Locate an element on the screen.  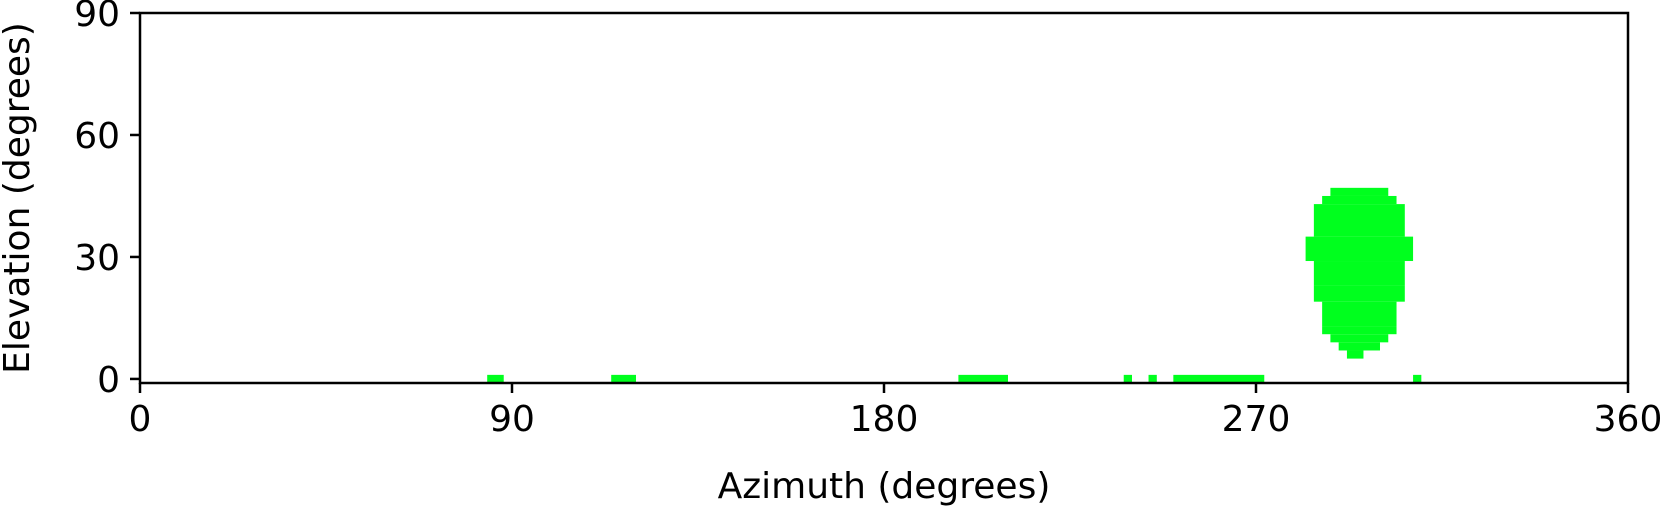
x-axis-label: Azimuth (degrees) is located at coordinates (884, 486).